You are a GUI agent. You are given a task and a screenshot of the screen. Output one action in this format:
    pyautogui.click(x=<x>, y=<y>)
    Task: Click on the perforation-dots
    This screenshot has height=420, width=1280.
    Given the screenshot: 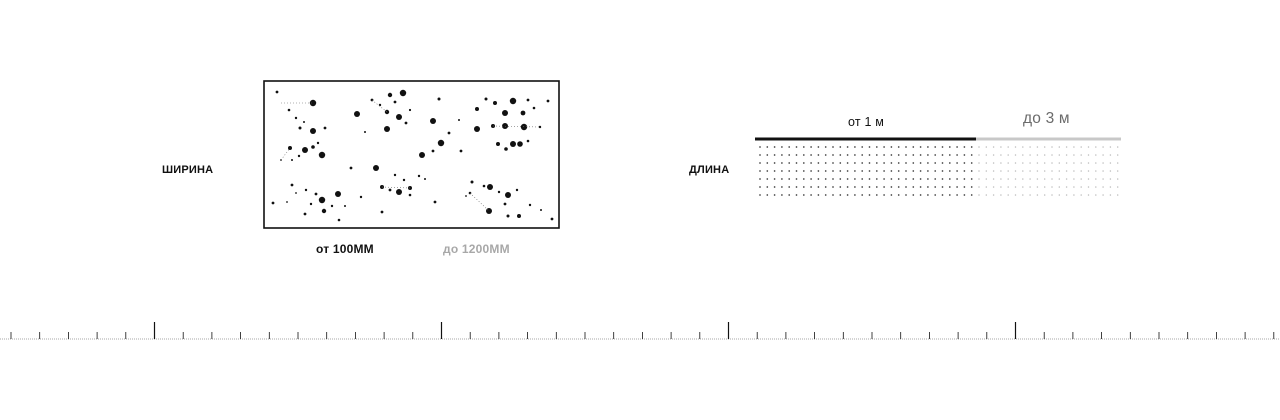 What is the action you would take?
    pyautogui.click(x=939, y=171)
    